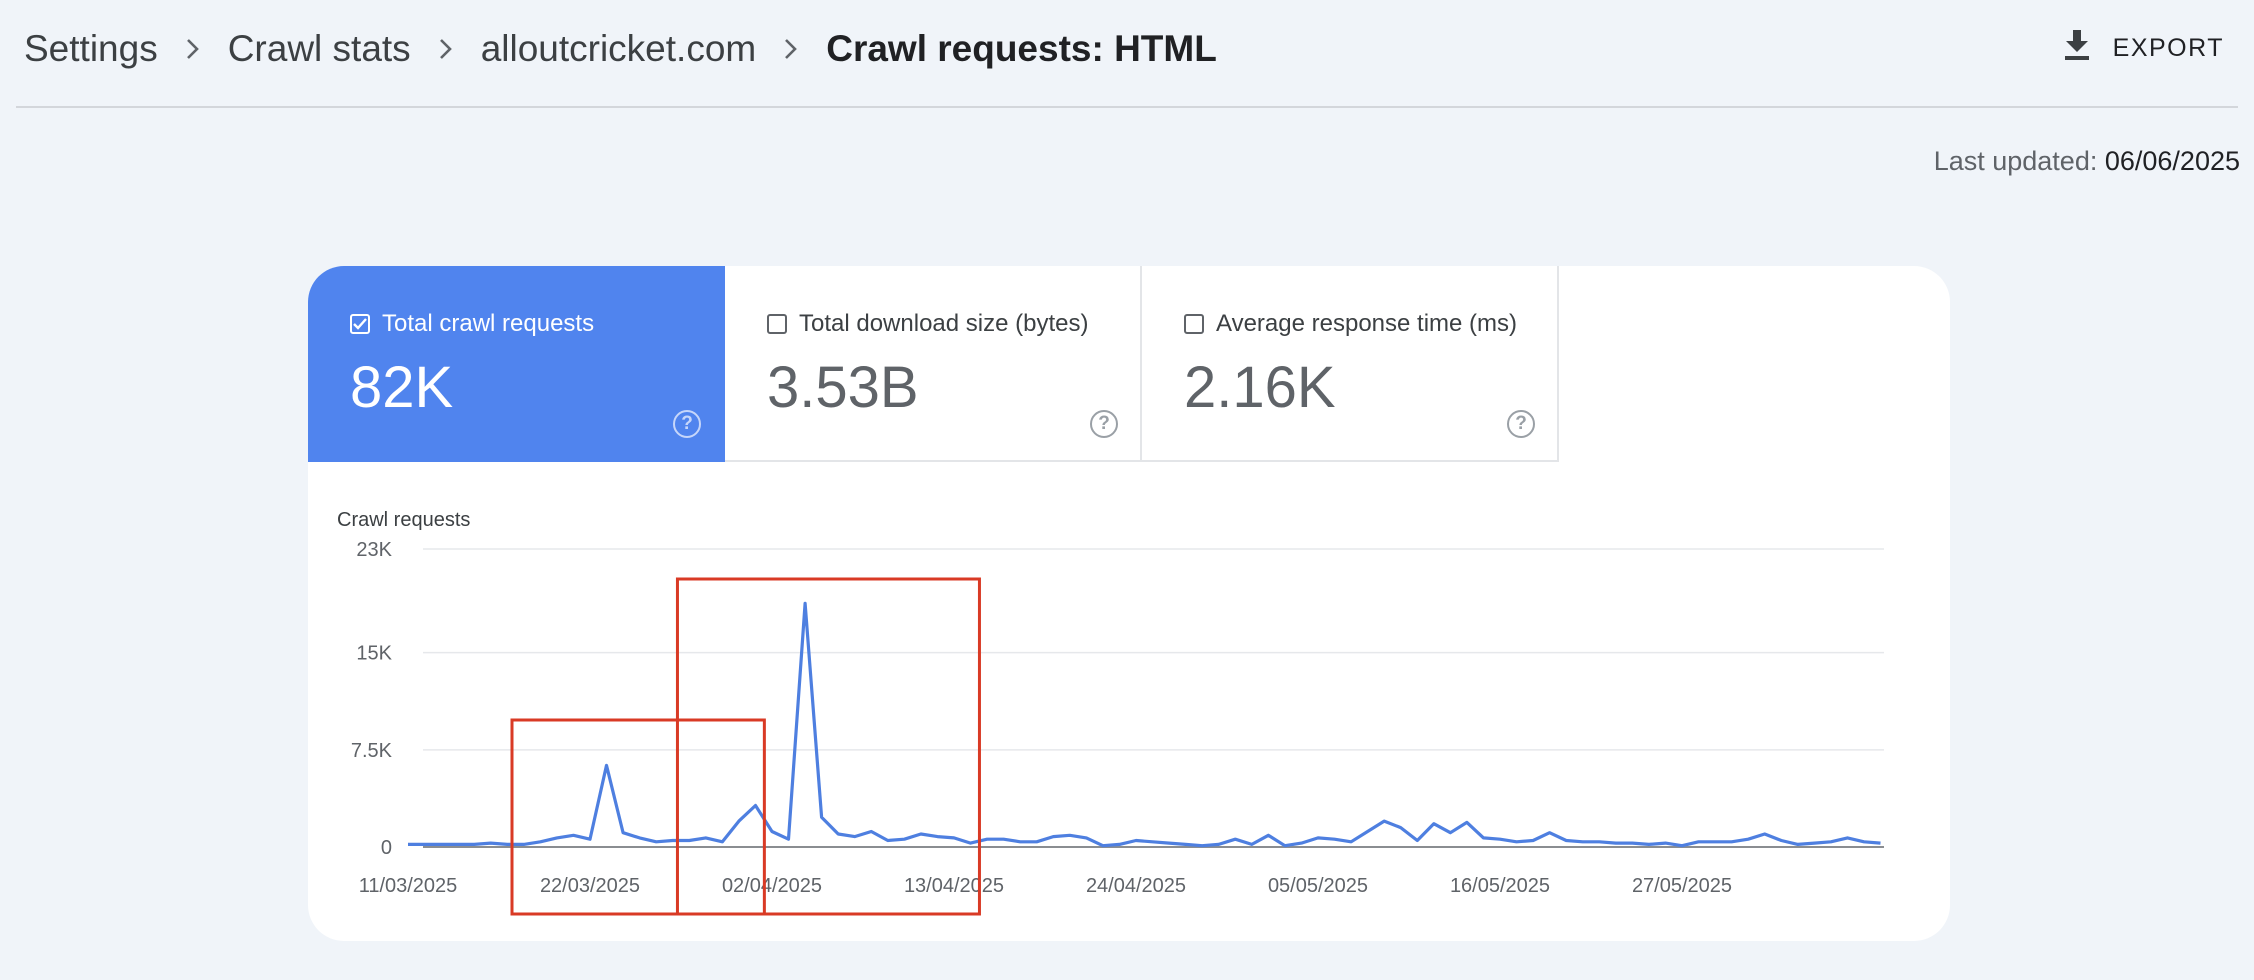 The image size is (2254, 980). Describe the element at coordinates (1500, 886) in the screenshot. I see `x-tick-label: 16/05/2025` at that location.